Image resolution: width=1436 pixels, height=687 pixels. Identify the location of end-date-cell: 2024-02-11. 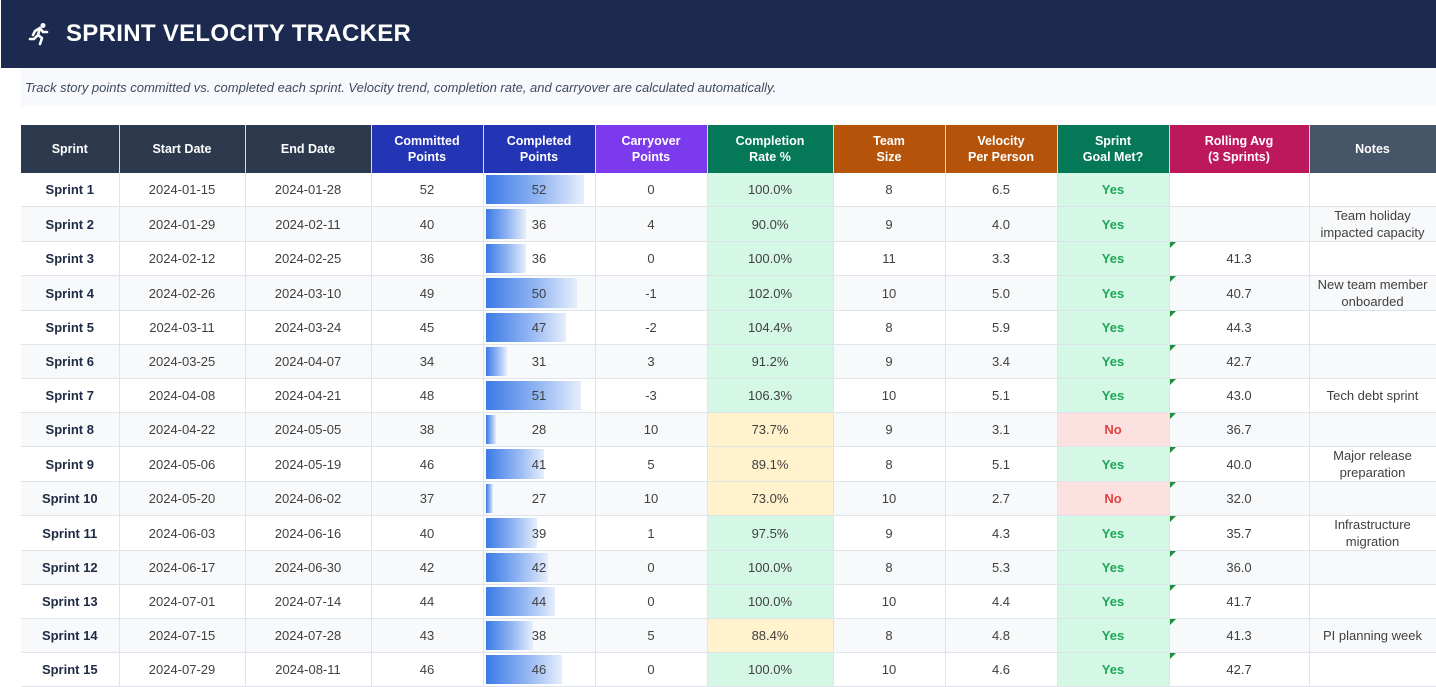
(308, 224).